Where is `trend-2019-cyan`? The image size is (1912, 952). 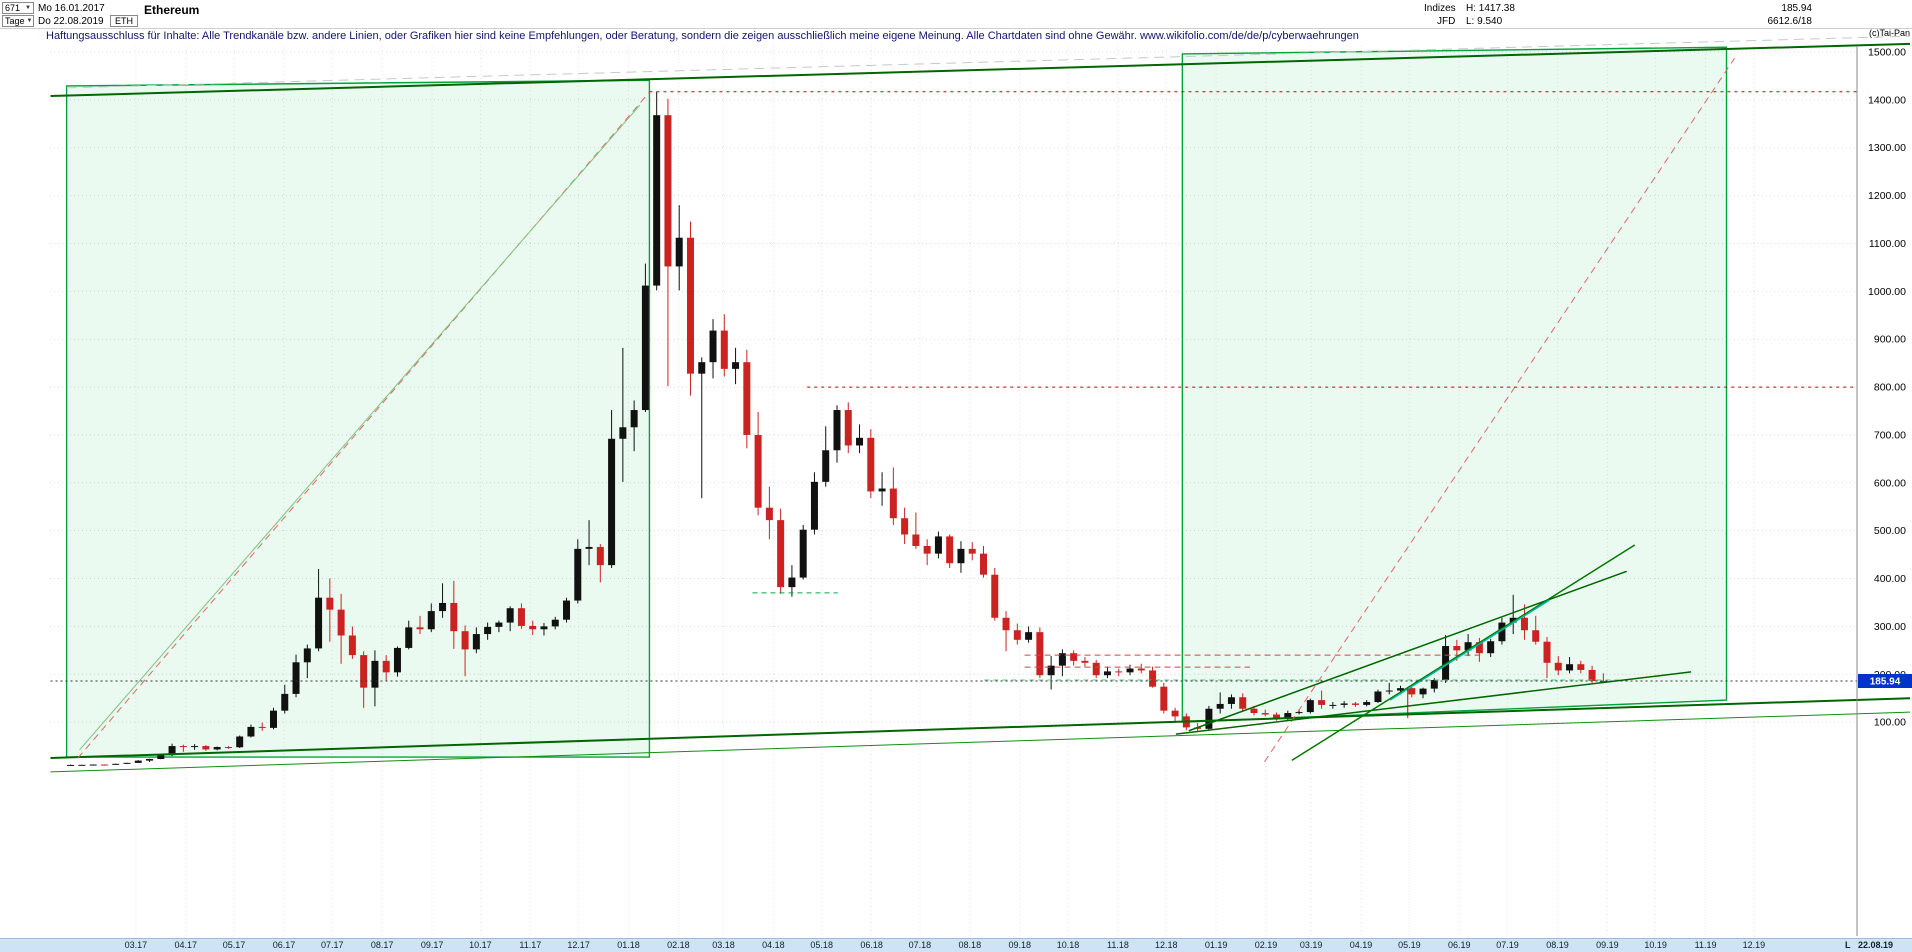 trend-2019-cyan is located at coordinates (1469, 650).